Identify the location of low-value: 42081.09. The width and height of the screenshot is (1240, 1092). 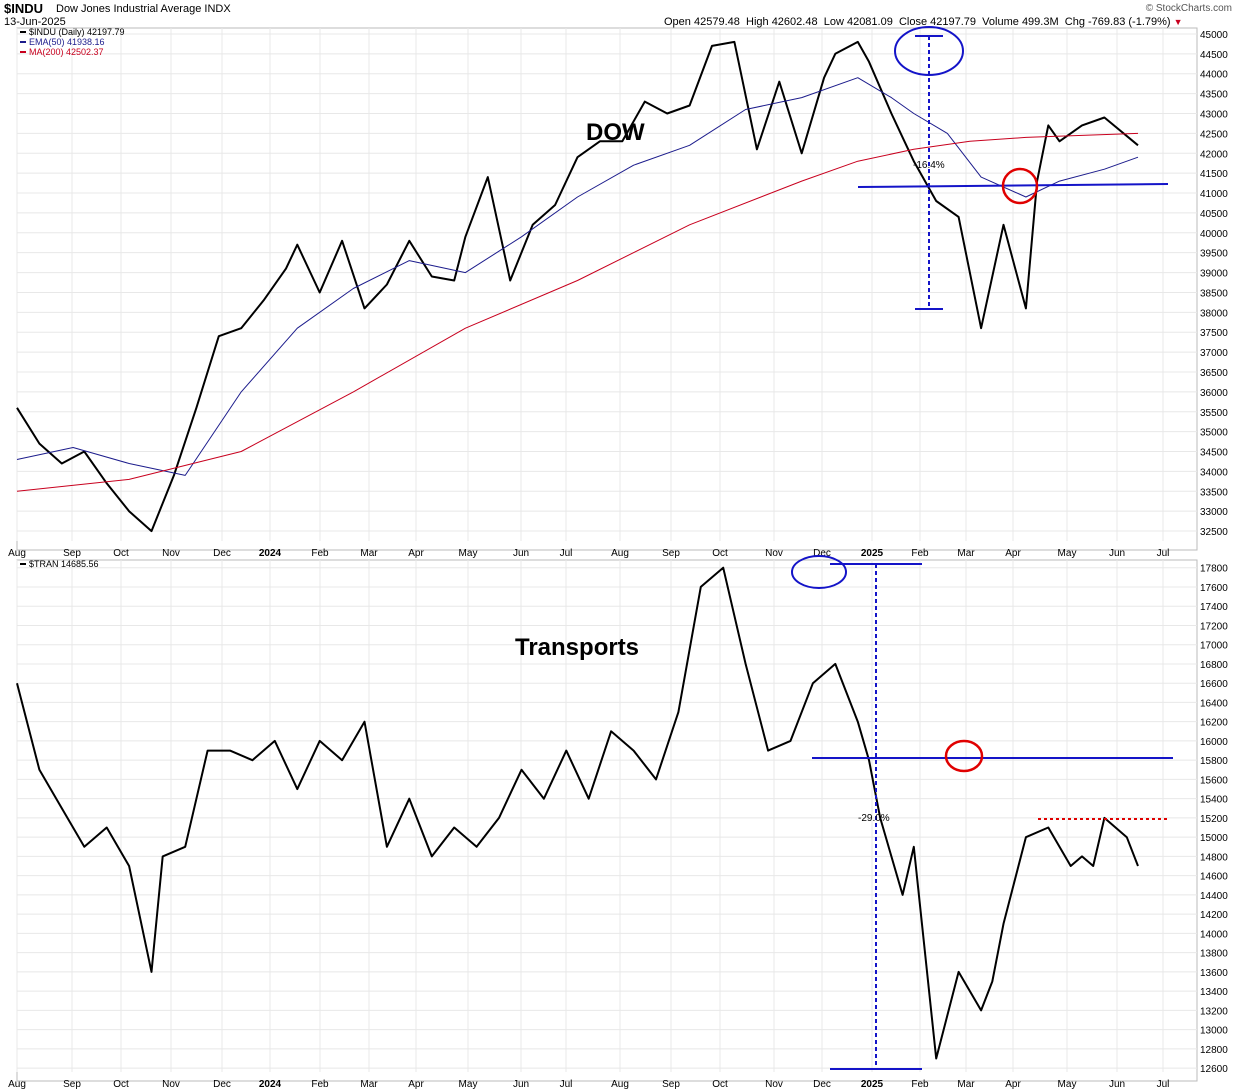
(869, 22).